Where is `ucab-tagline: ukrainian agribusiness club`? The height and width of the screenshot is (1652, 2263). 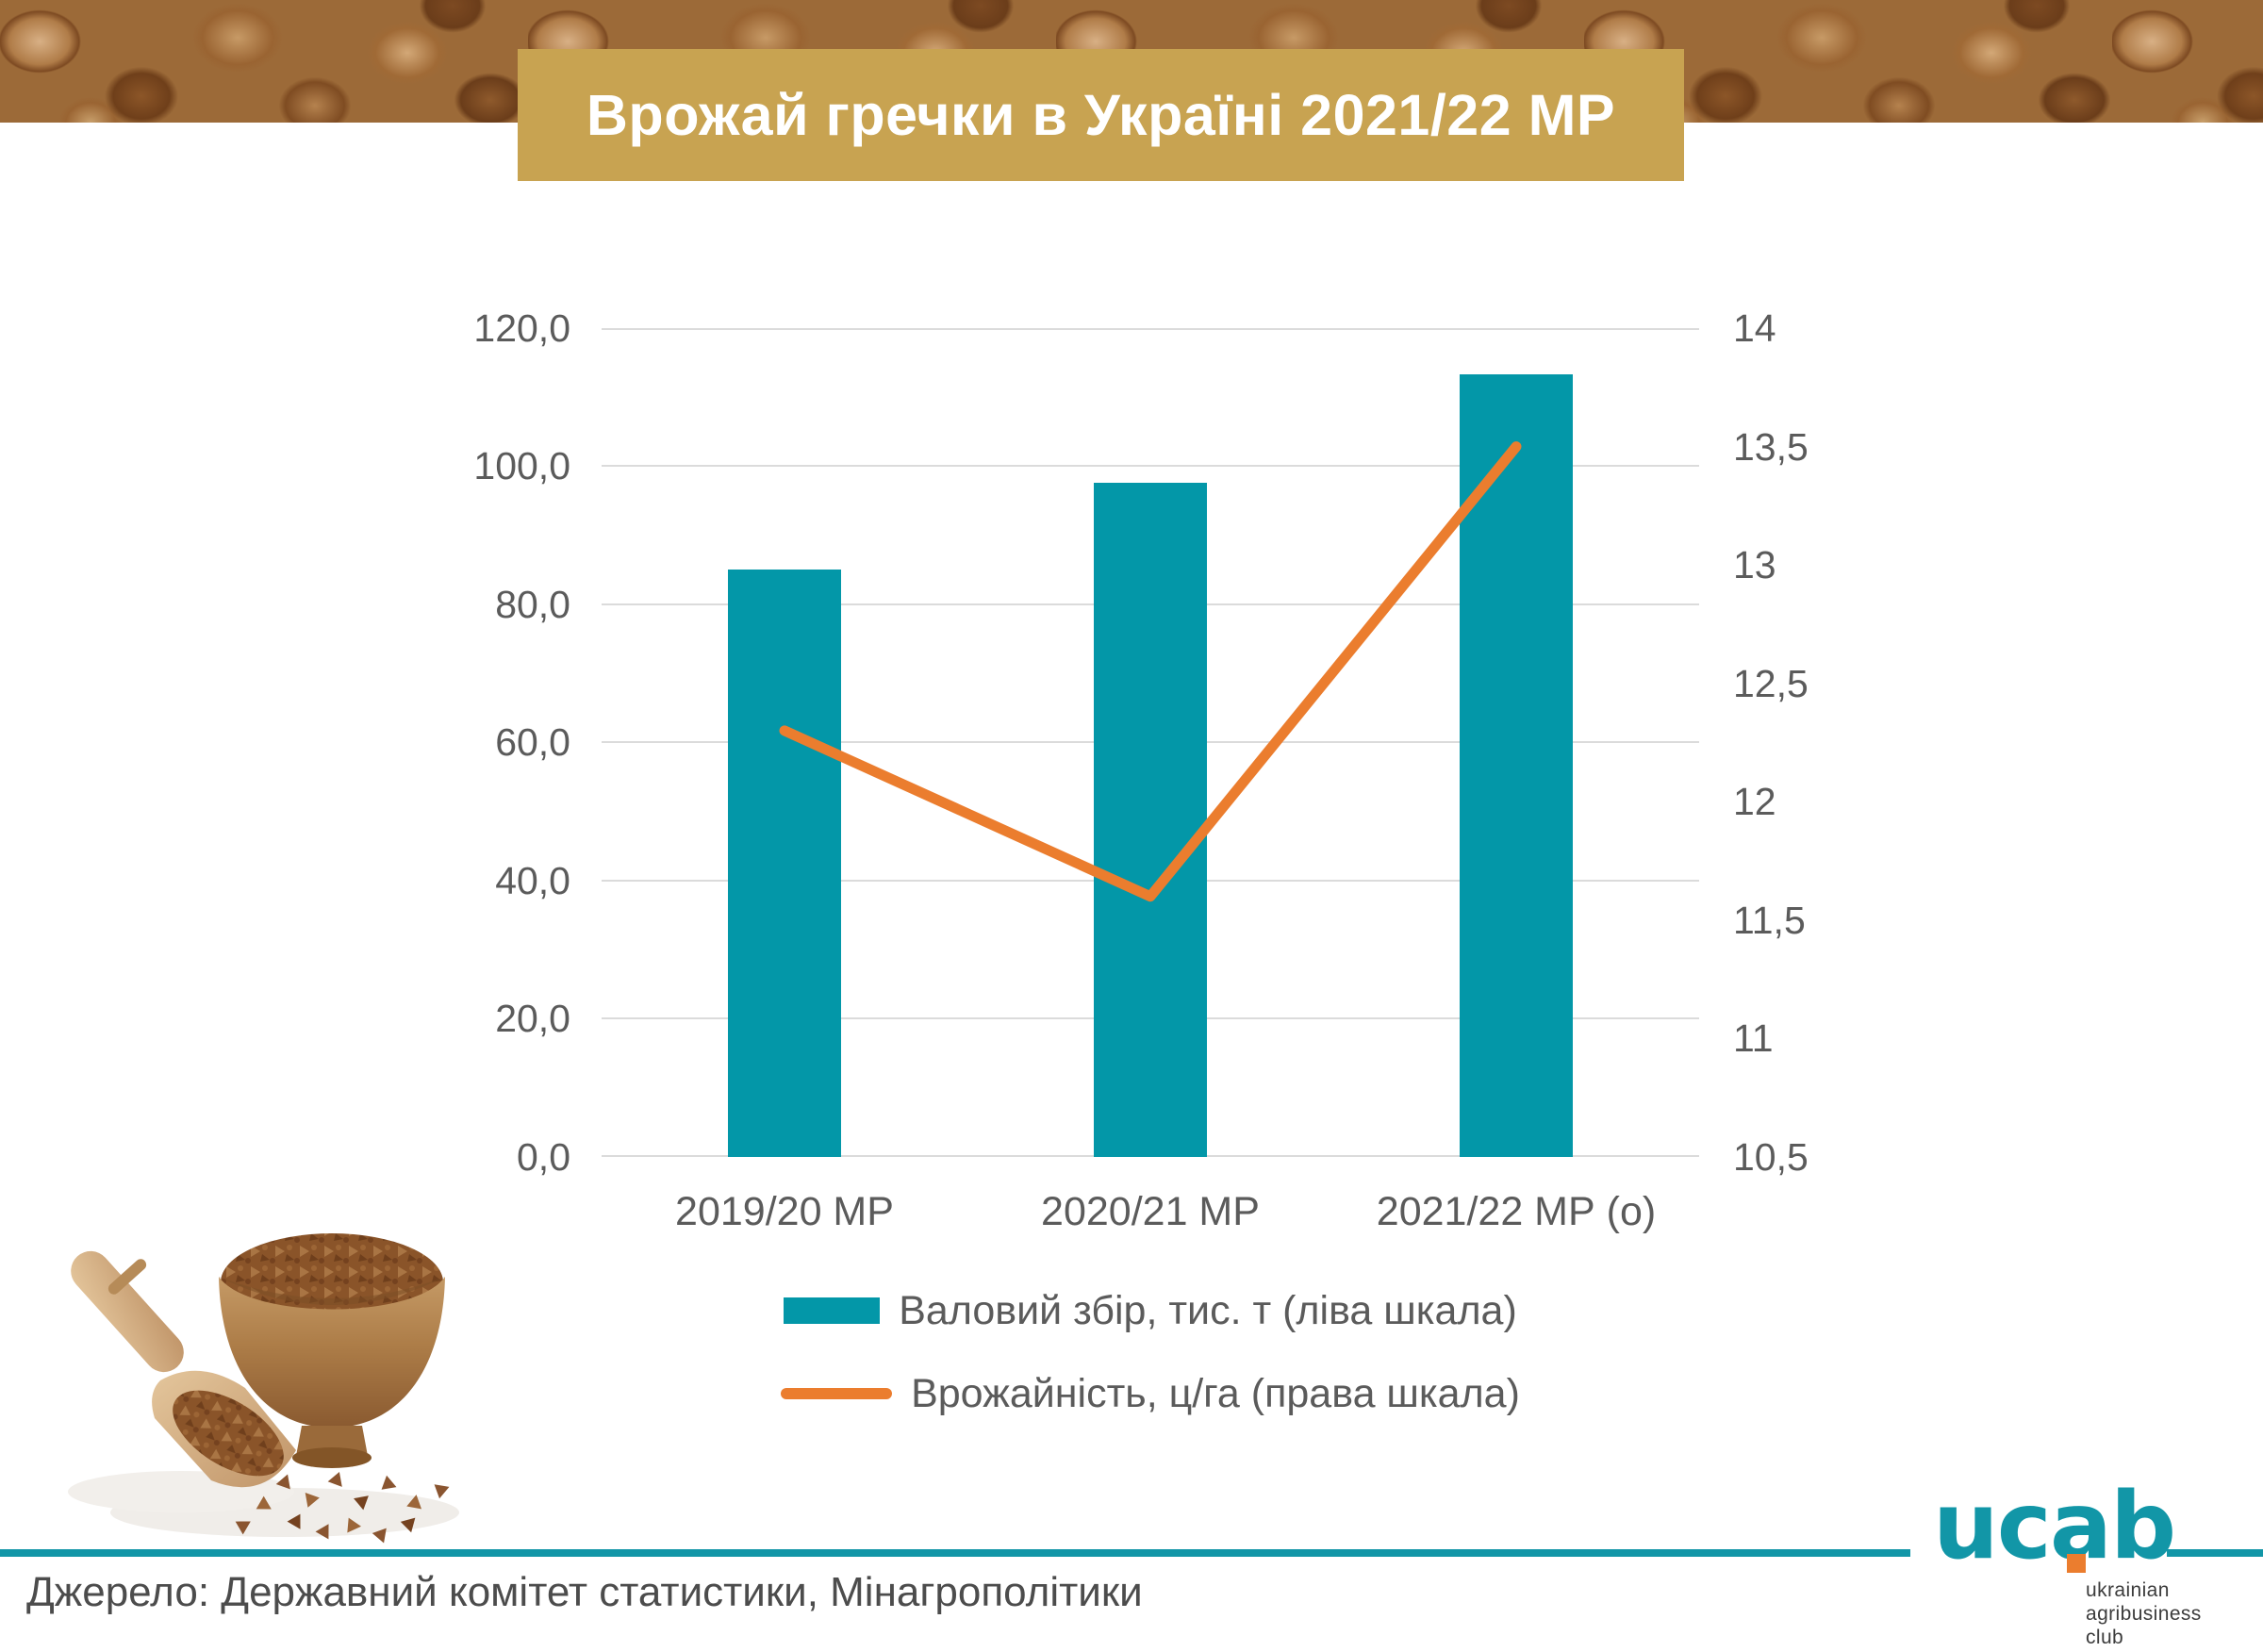
ucab-tagline: ukrainian agribusiness club is located at coordinates (2144, 1613).